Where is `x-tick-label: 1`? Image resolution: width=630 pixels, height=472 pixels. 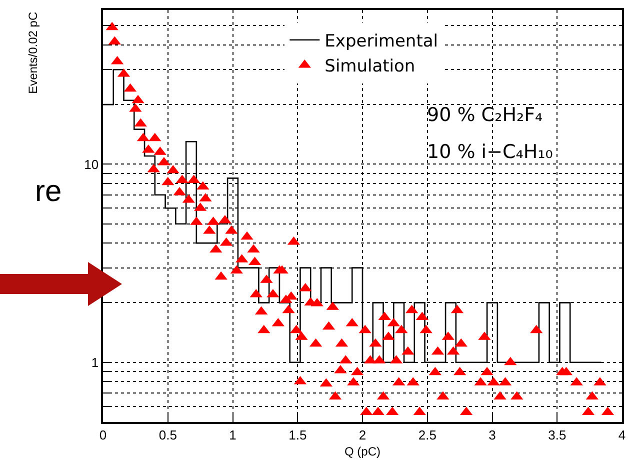 x-tick-label: 1 is located at coordinates (232, 434).